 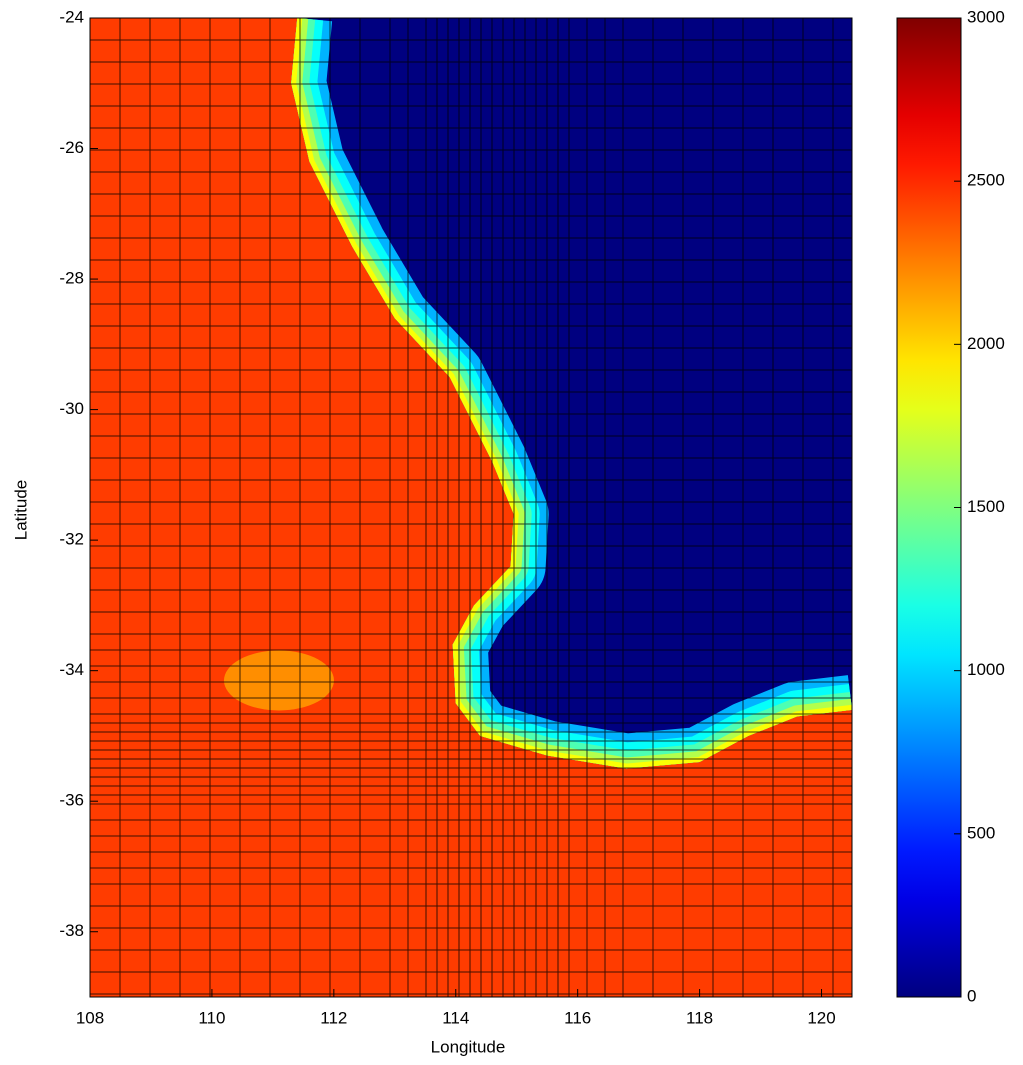 What do you see at coordinates (71, 16) in the screenshot?
I see `y-tick-label: -24` at bounding box center [71, 16].